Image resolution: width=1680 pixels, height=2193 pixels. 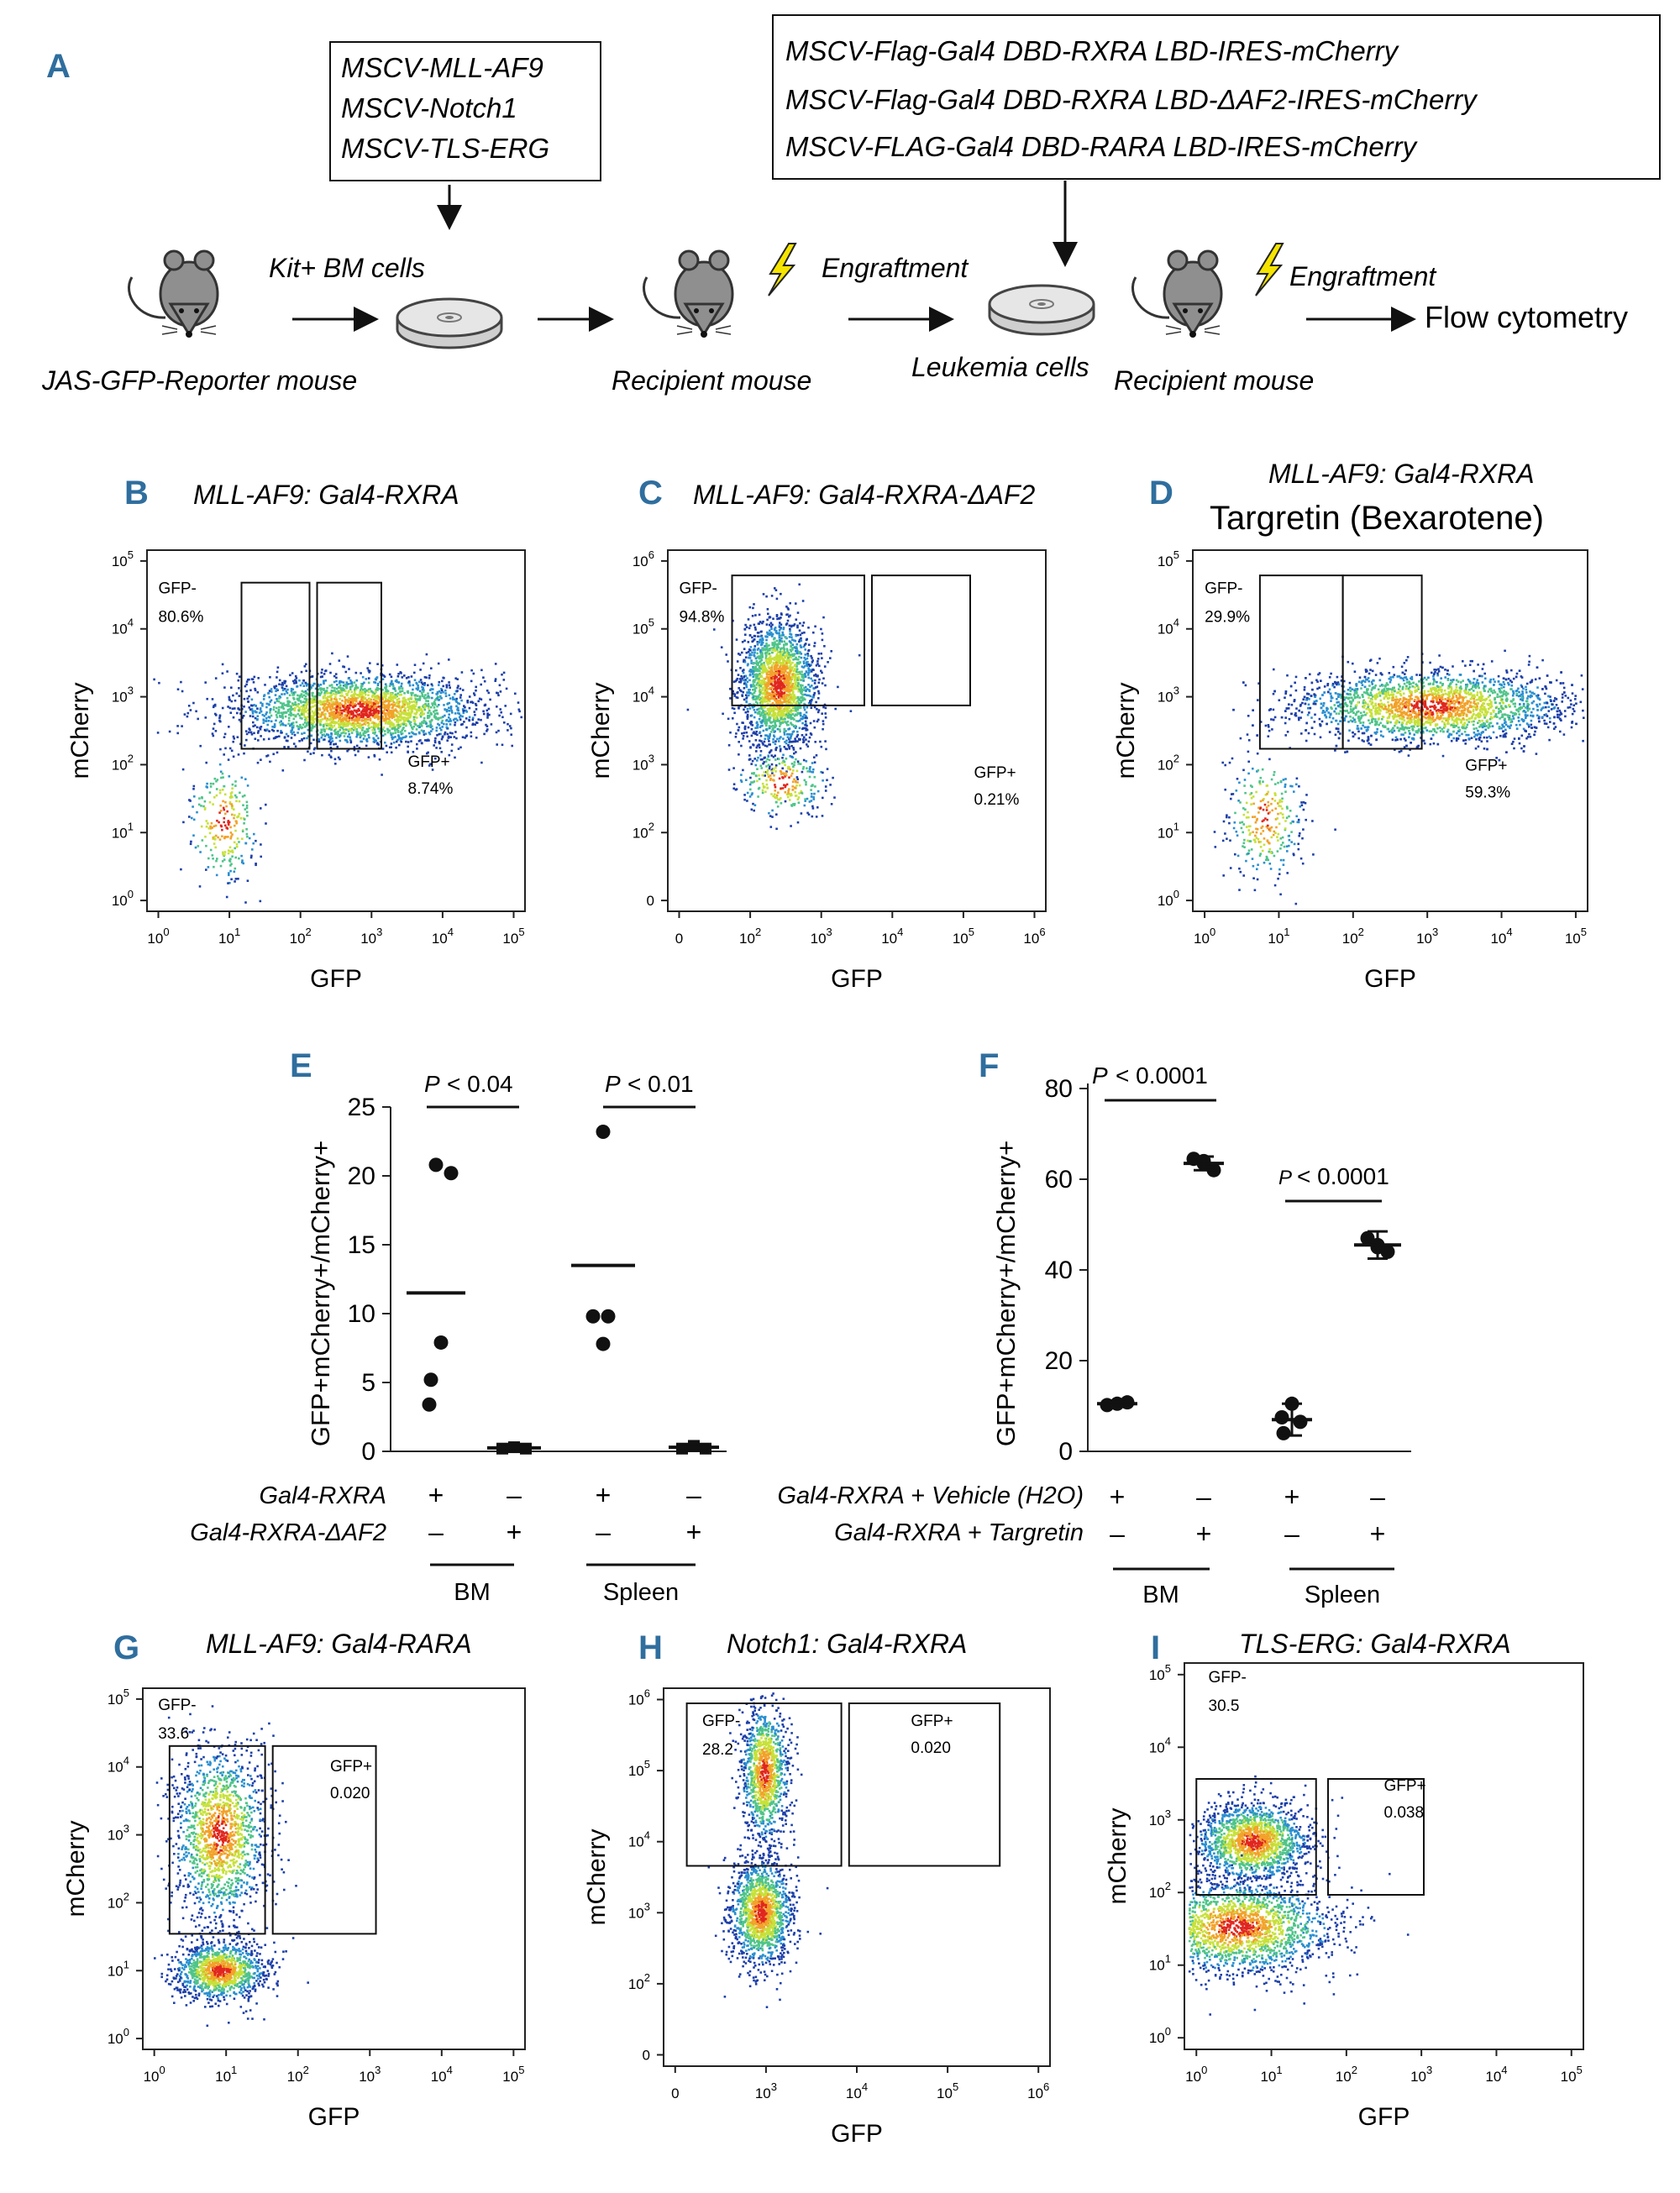 I want to click on flow-frame-c, so click(x=857, y=730).